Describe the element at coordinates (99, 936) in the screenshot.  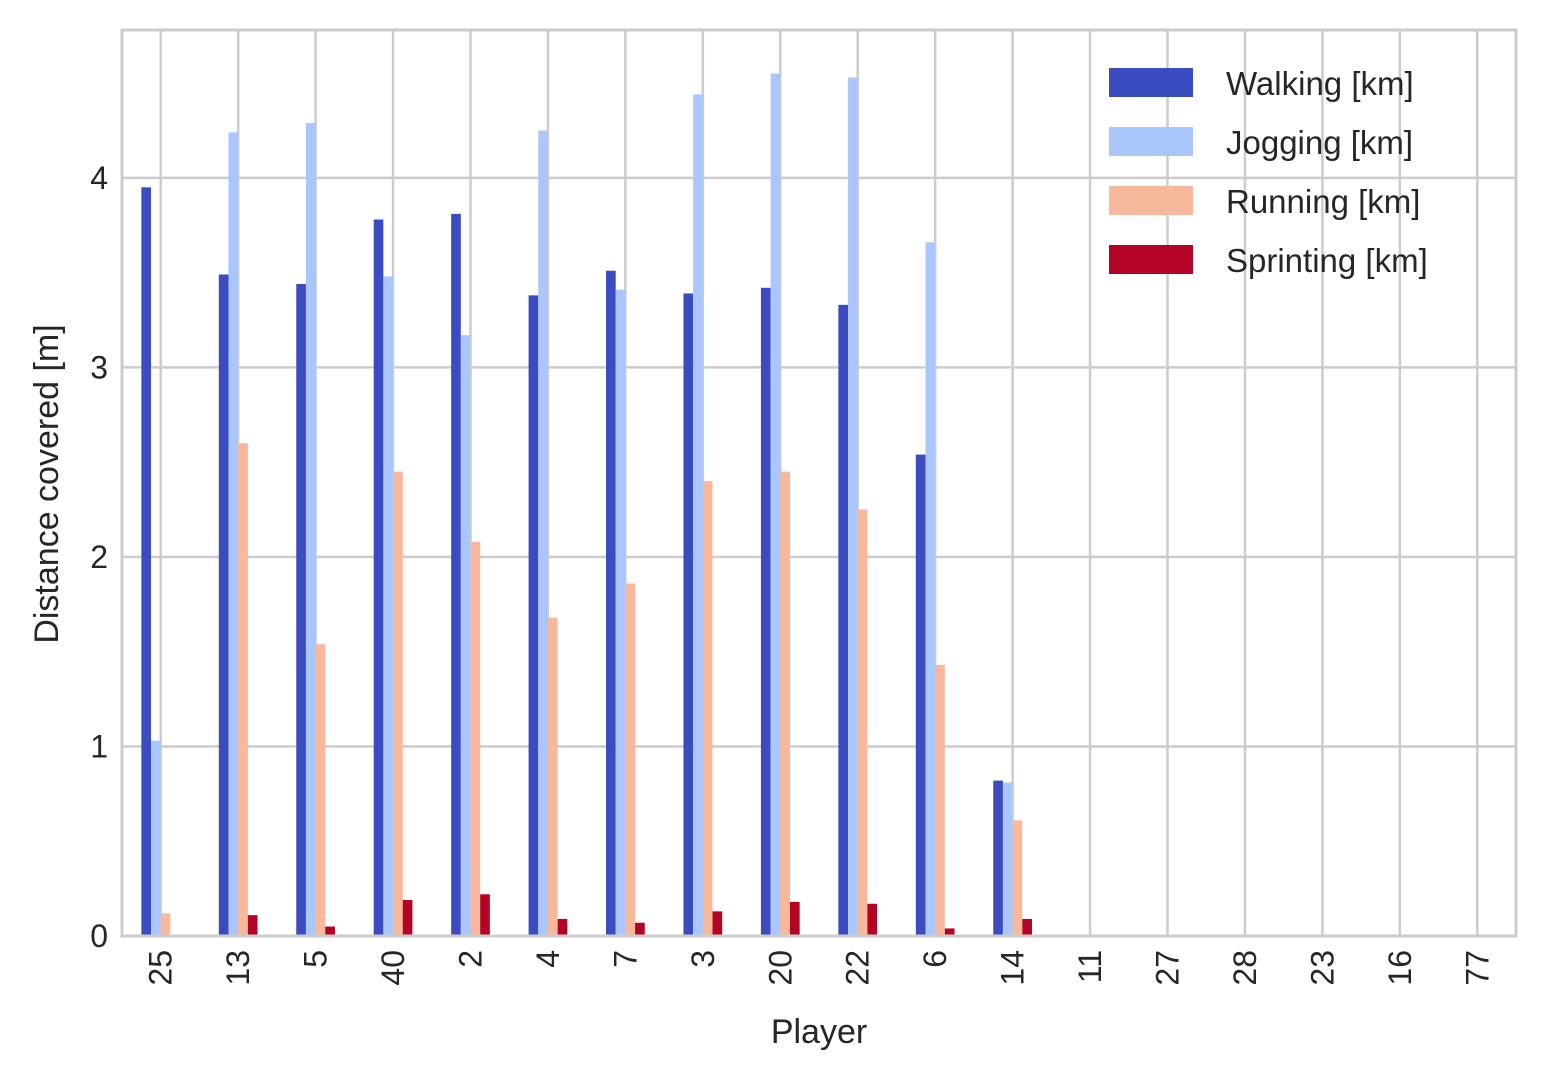
I see `y-tick-label: 0` at that location.